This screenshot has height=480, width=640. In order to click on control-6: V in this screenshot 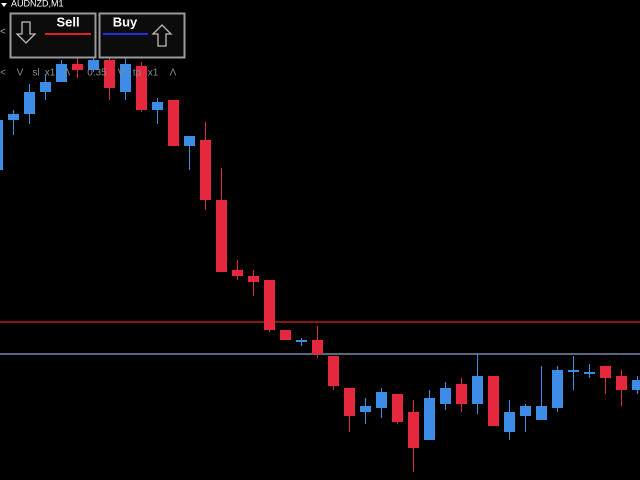, I will do `click(121, 73)`.